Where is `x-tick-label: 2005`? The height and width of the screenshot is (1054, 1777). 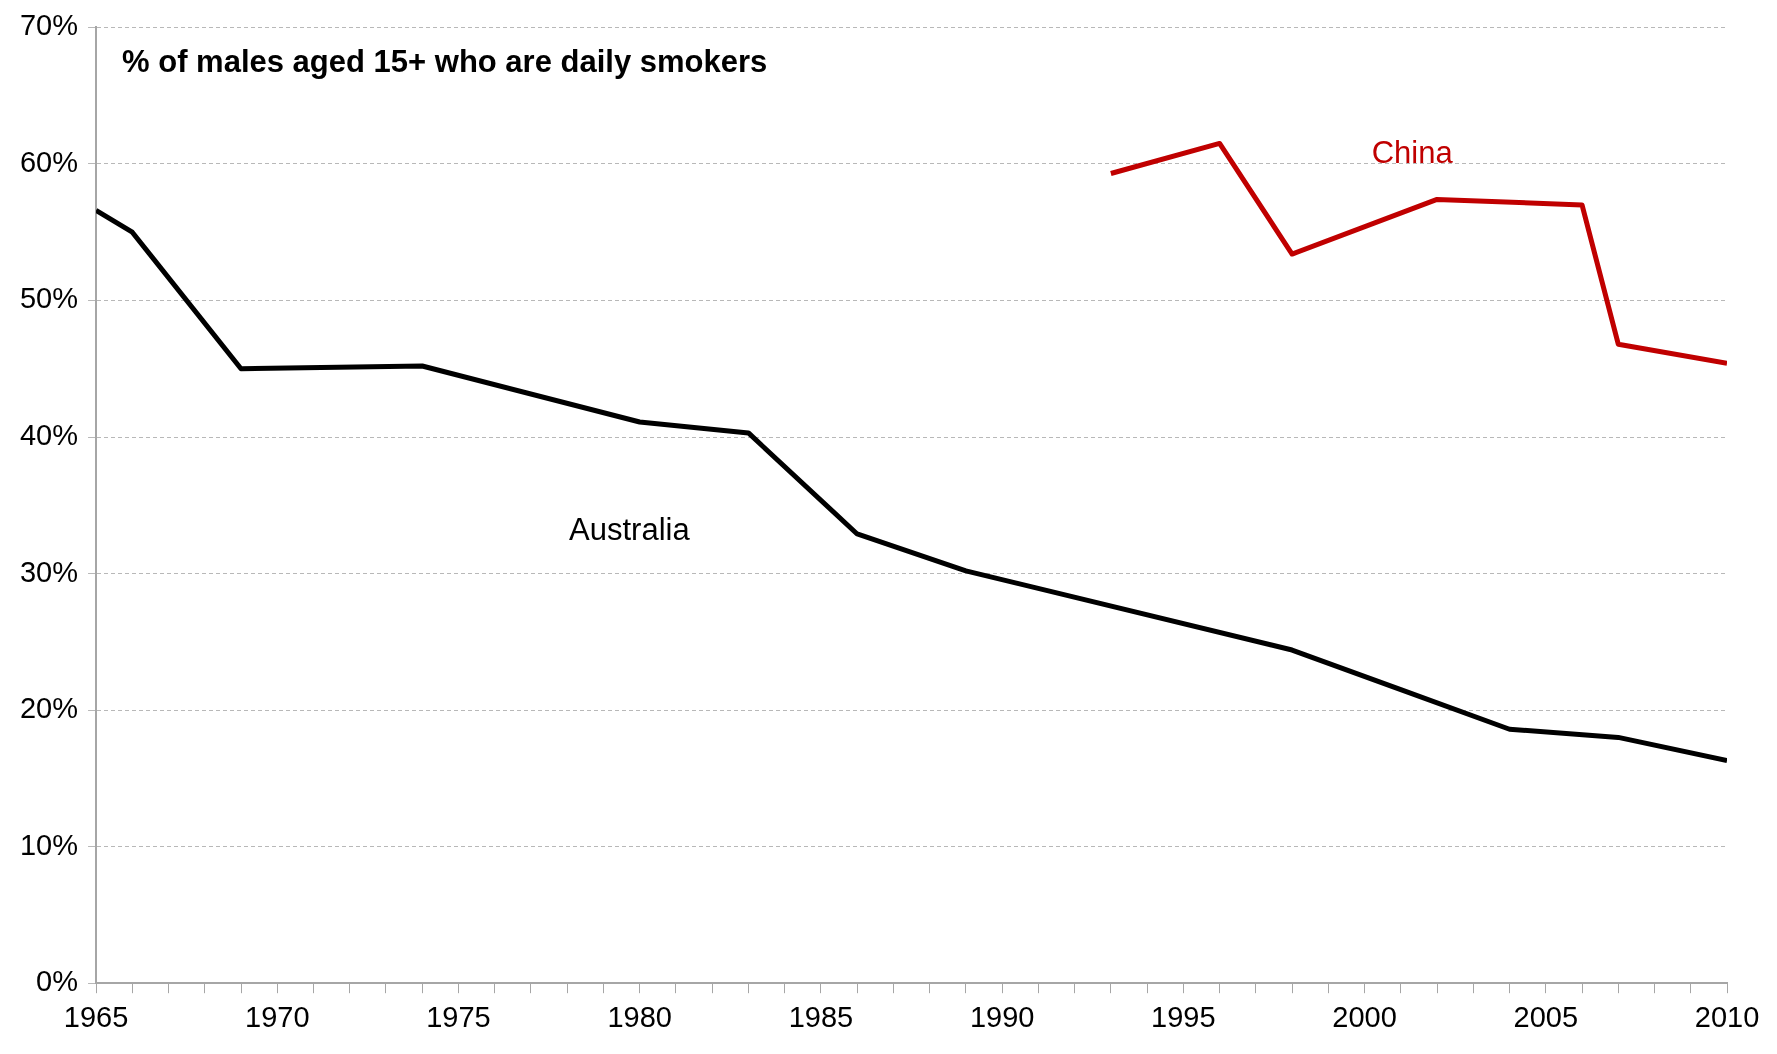
x-tick-label: 2005 is located at coordinates (1546, 1016).